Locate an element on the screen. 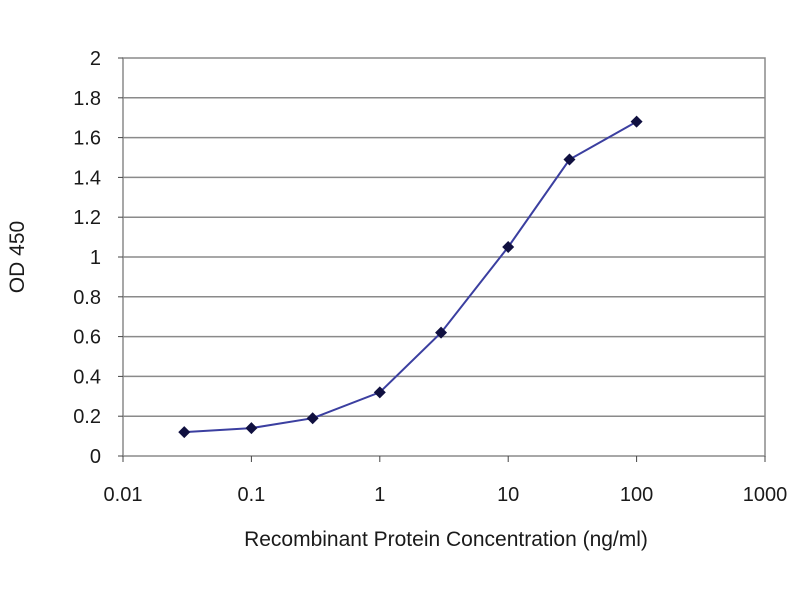 The image size is (800, 605). y-tick-label: 0.6 is located at coordinates (87, 338).